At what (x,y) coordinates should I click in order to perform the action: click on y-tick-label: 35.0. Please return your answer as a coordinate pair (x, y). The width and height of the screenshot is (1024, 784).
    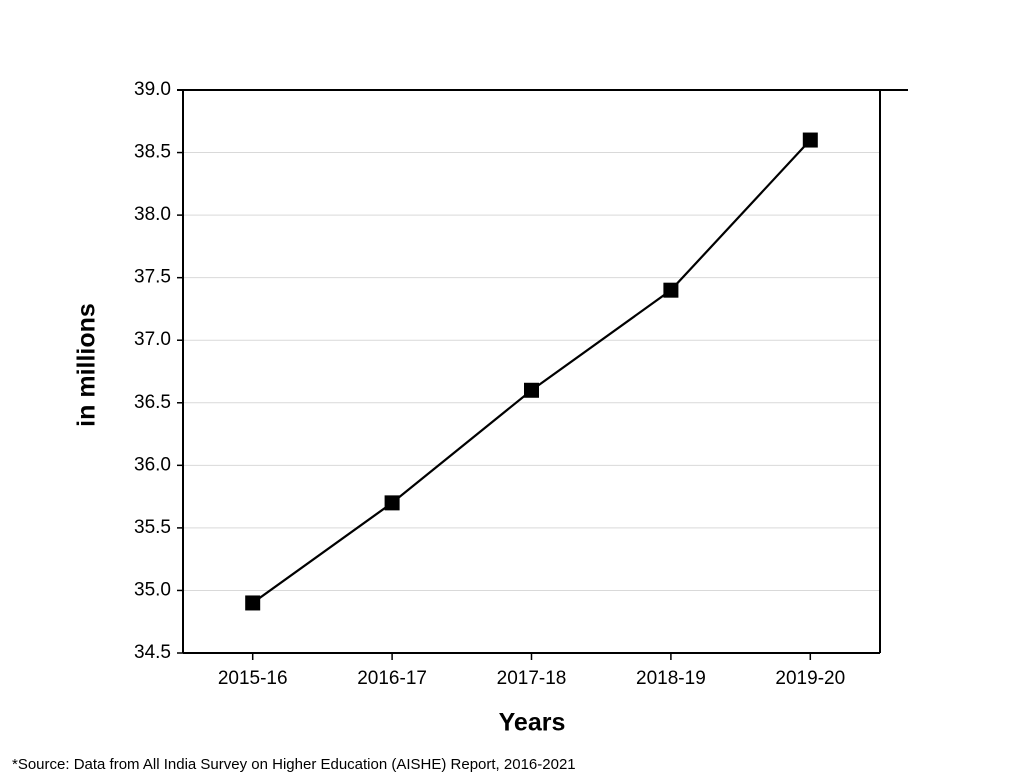
    Looking at the image, I should click on (152, 589).